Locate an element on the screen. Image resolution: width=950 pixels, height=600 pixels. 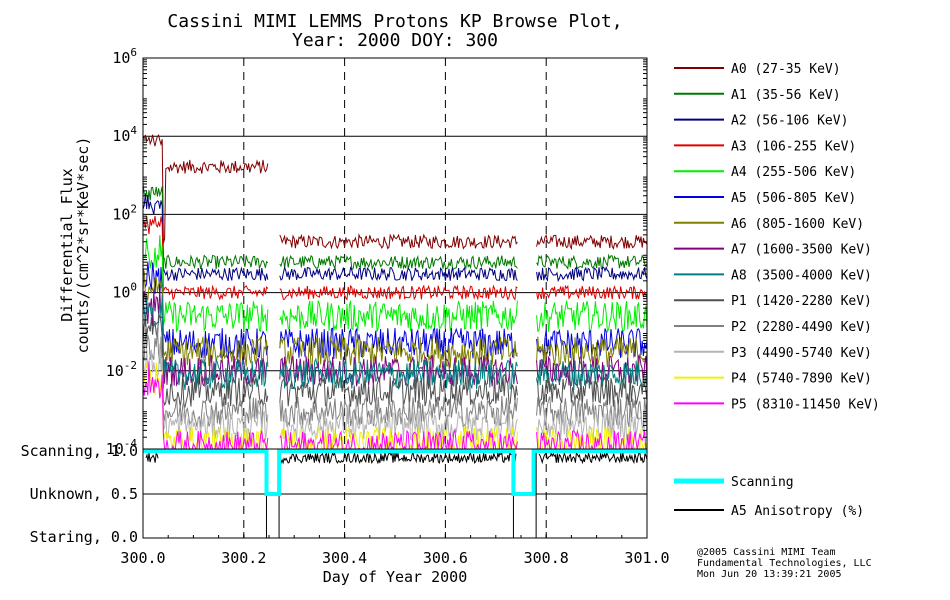
y-tick-label: 10⁰ is located at coordinates (124, 291).